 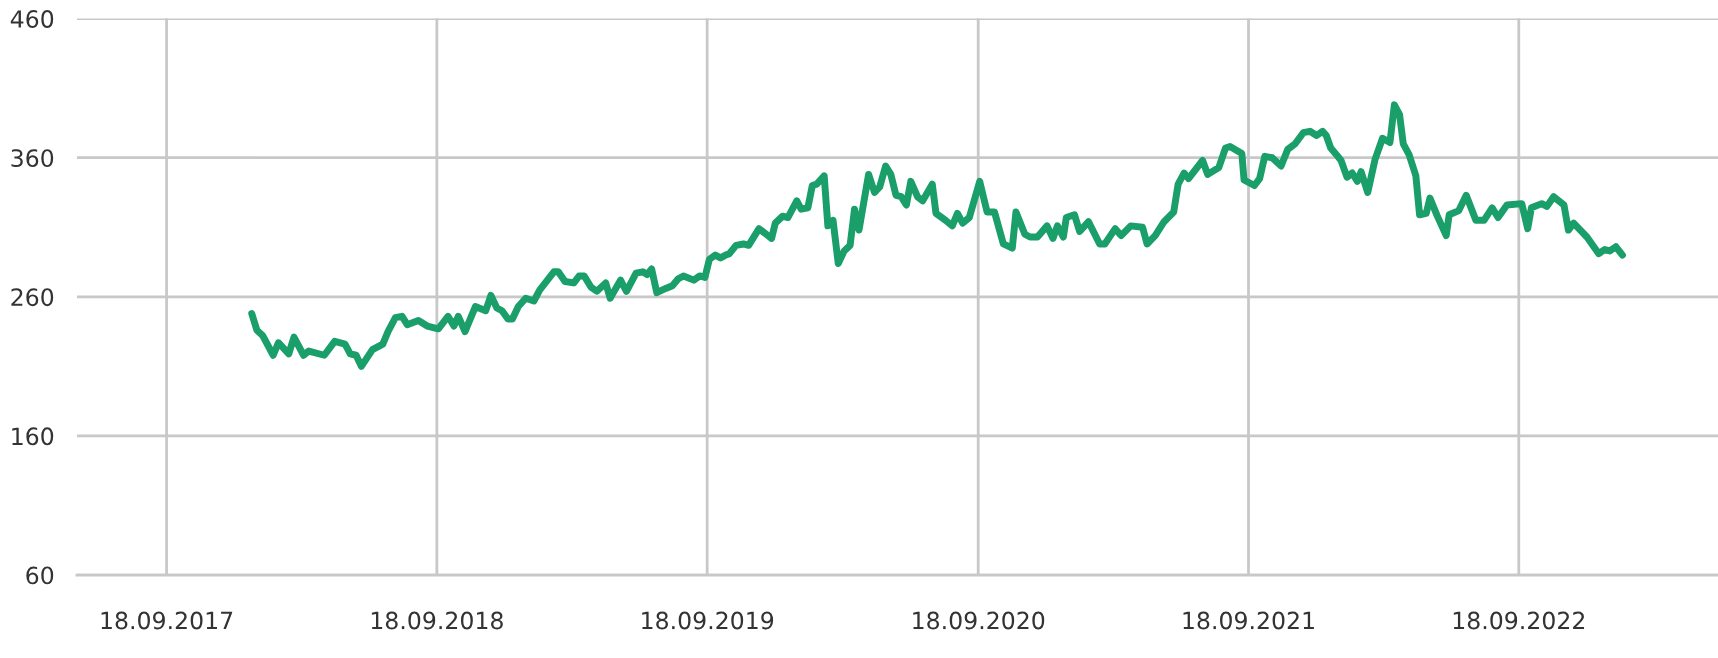 I want to click on y-tick-label: 460, so click(x=32, y=19).